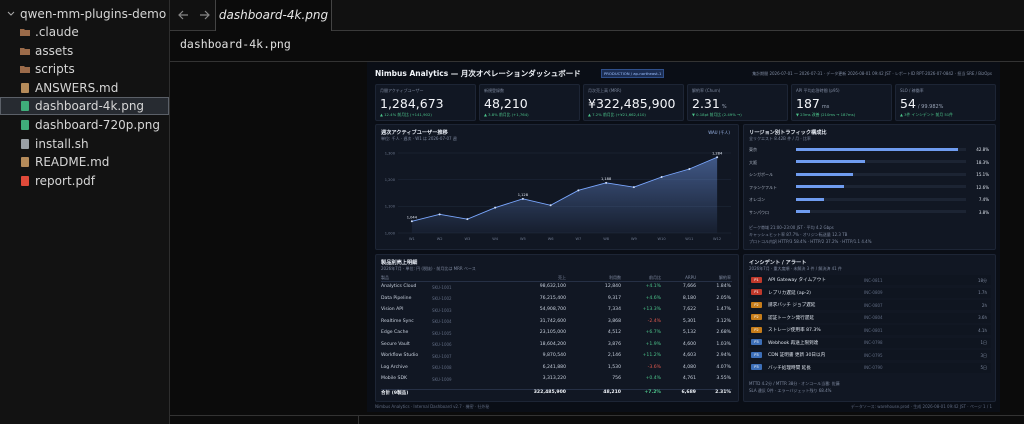  I want to click on x-tick-label: W3, so click(467, 239).